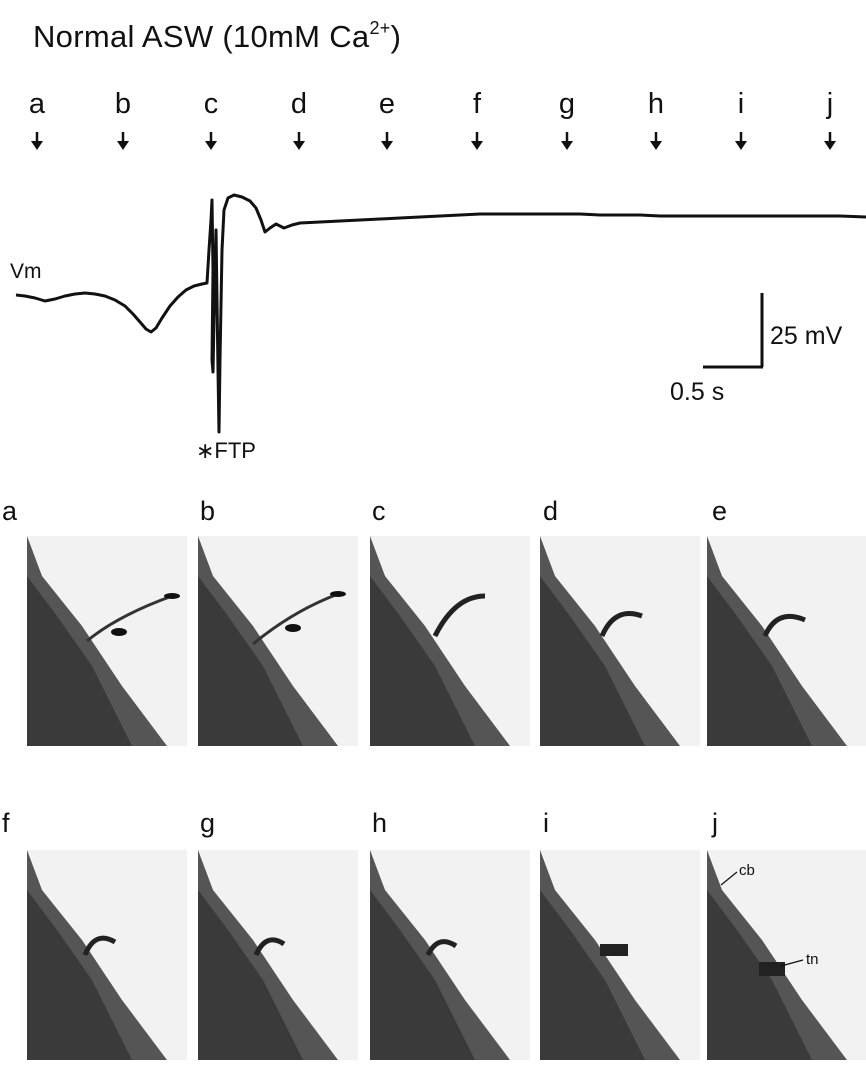  Describe the element at coordinates (380, 28) in the screenshot. I see `title-superscript: 2+` at that location.